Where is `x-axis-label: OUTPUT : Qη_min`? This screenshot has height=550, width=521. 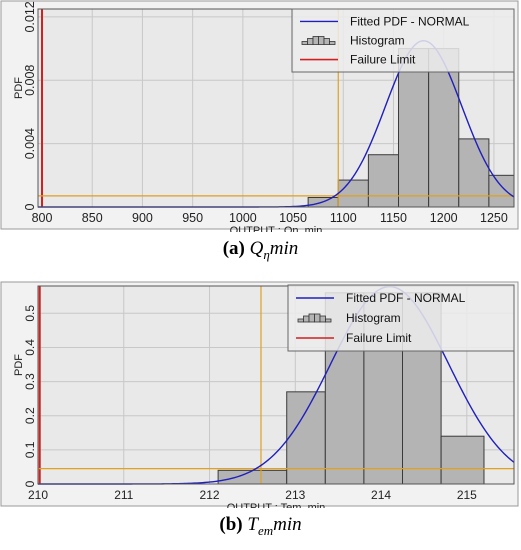 x-axis-label: OUTPUT : Qη_min is located at coordinates (276, 228).